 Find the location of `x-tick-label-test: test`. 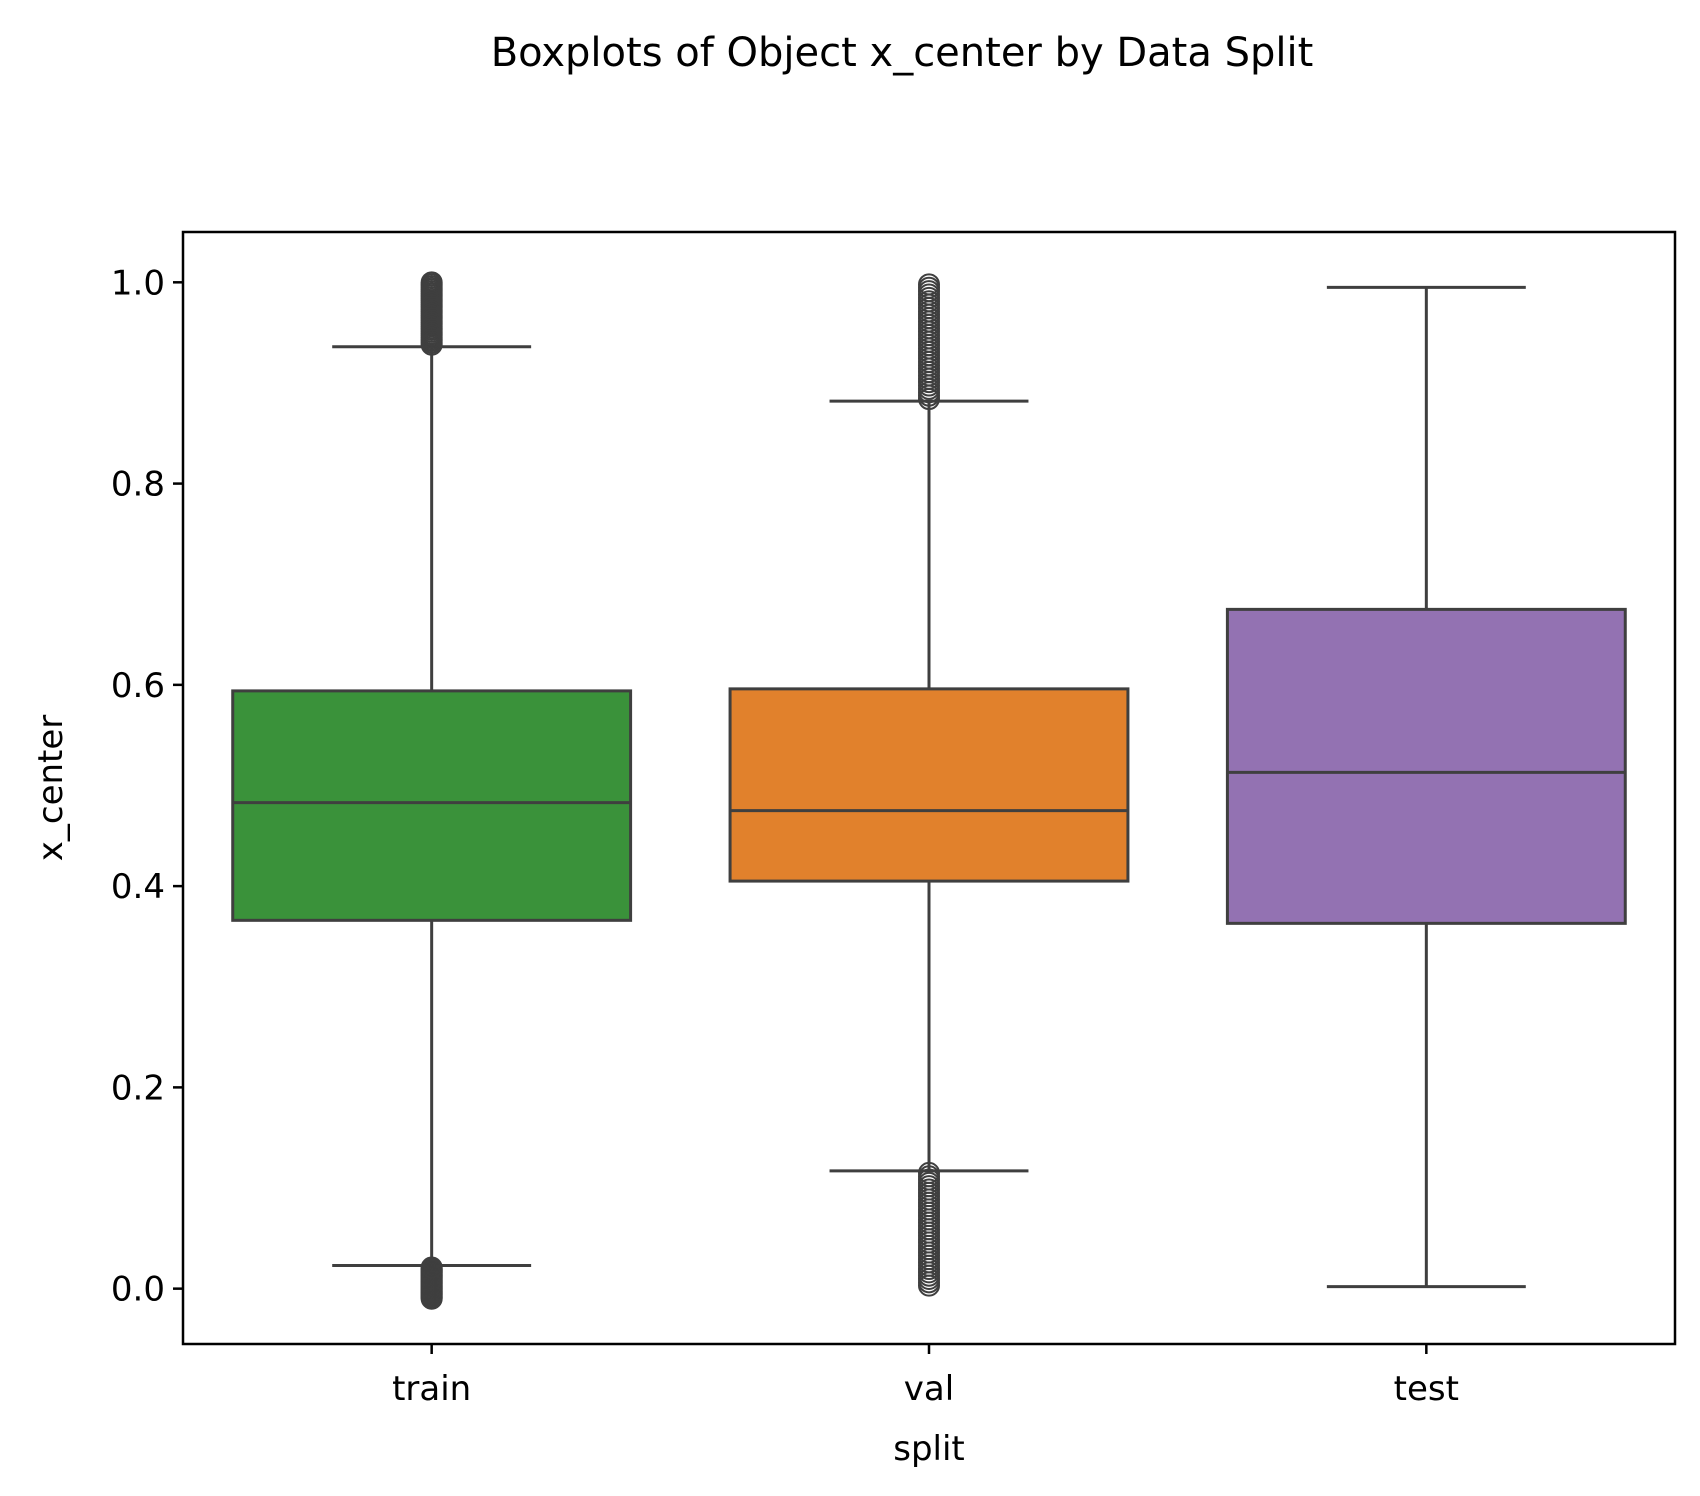

x-tick-label-test: test is located at coordinates (1426, 1389).